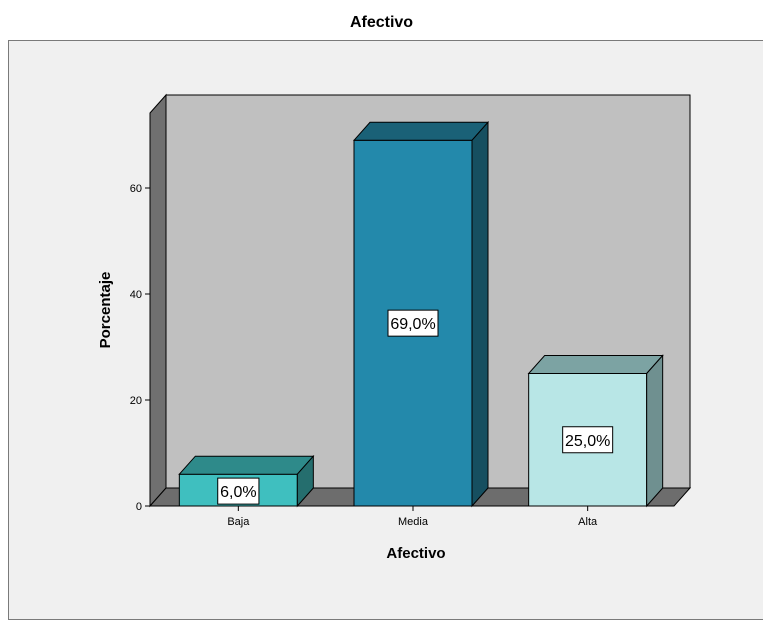 This screenshot has height=620, width=763. Describe the element at coordinates (246, 465) in the screenshot. I see `bar-top-baja` at that location.